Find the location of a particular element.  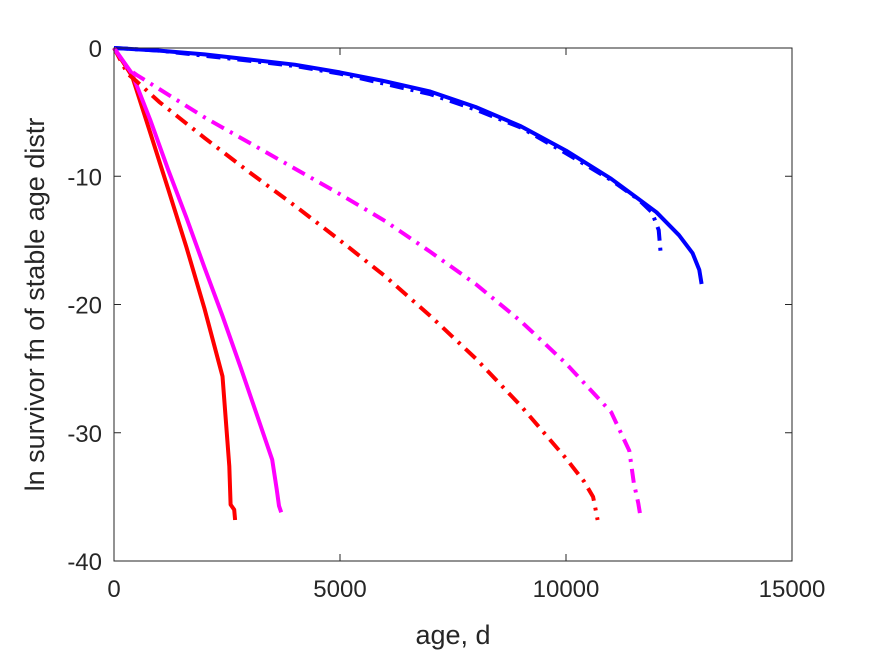

x-tick-label: 10000 is located at coordinates (566, 589).